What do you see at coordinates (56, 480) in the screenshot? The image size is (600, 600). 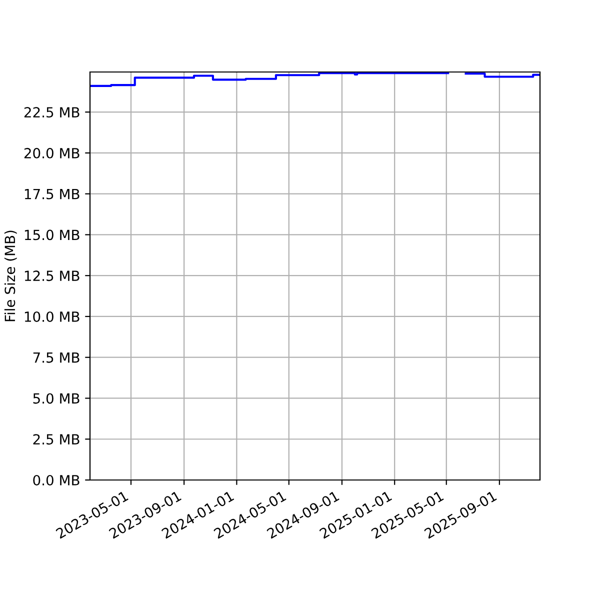 I see `y-tick-label: 0.0 MB` at bounding box center [56, 480].